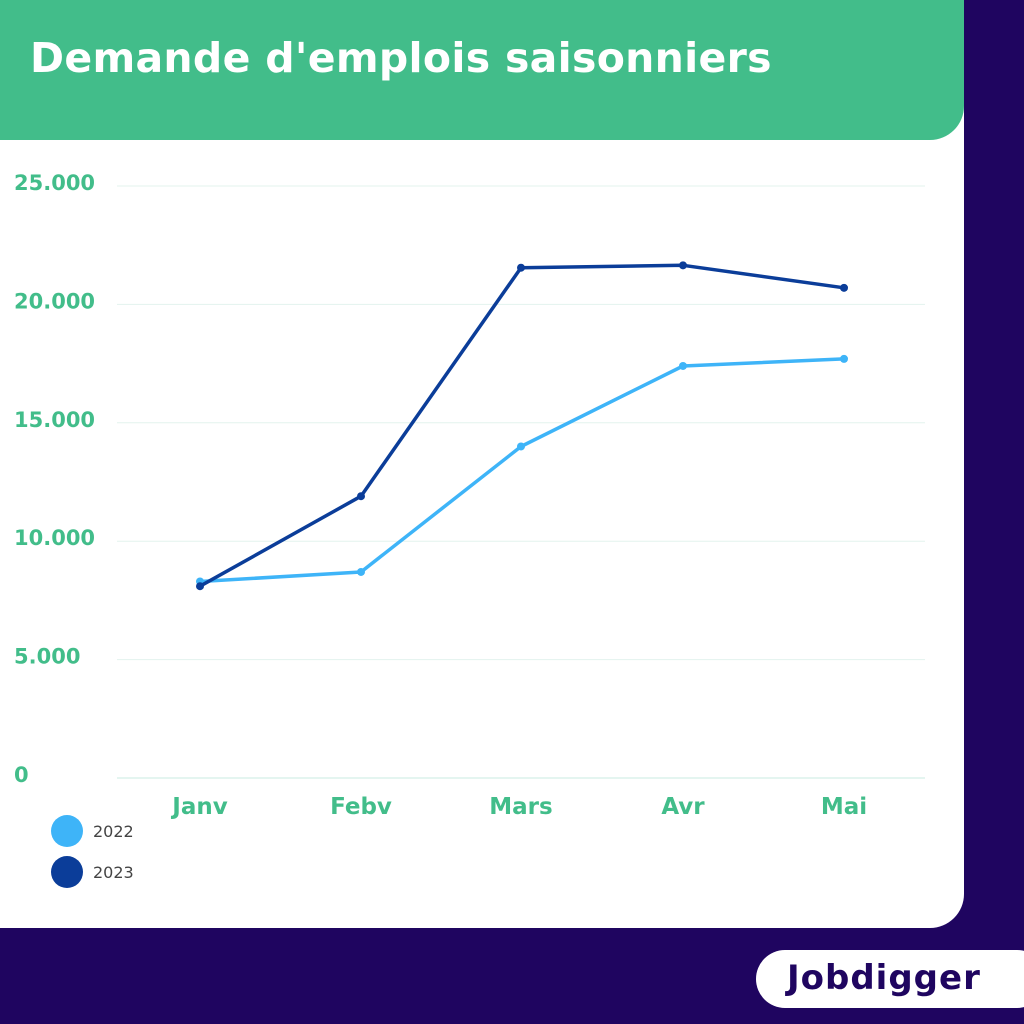 The height and width of the screenshot is (1024, 1024). I want to click on legend-swatch-2022, so click(67, 831).